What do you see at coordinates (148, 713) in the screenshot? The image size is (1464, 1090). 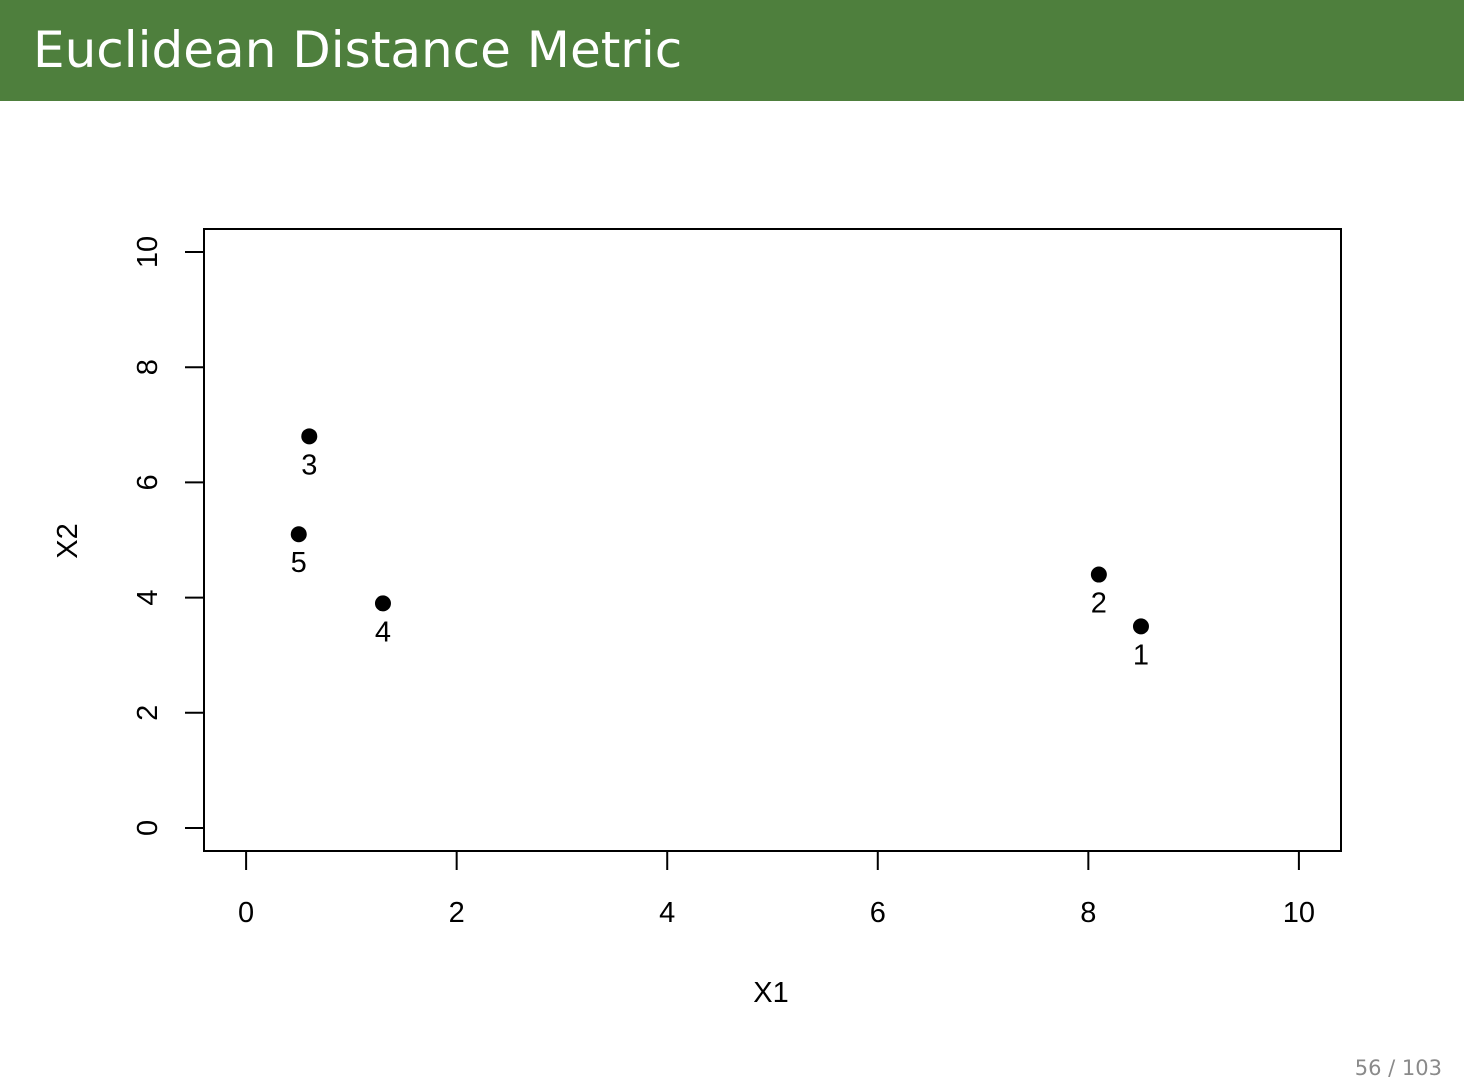 I see `y-tick-label: 2` at bounding box center [148, 713].